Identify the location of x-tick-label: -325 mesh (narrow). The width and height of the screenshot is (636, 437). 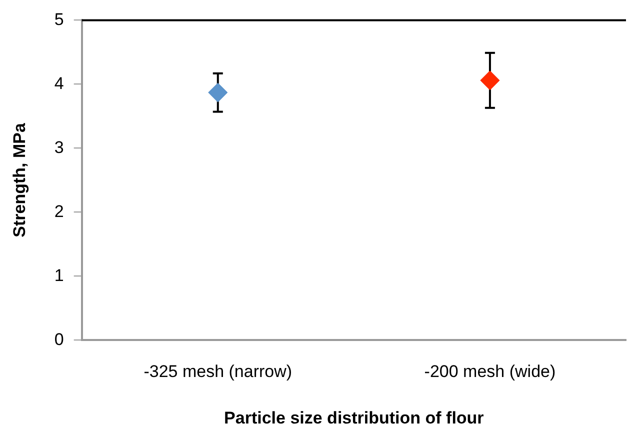
(218, 372).